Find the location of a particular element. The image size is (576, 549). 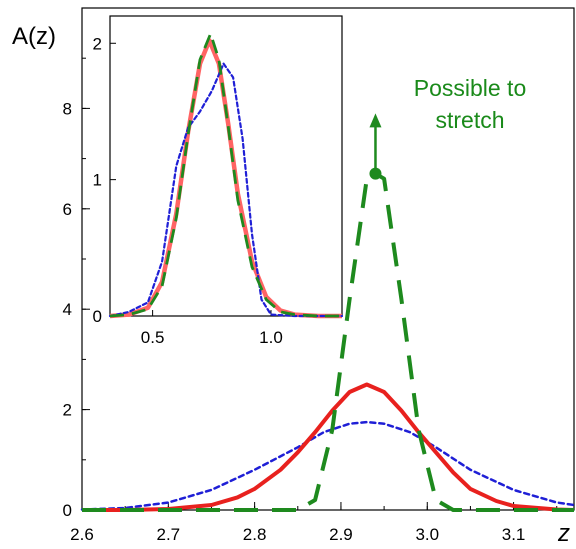

main-x-tick-label: 2.6 is located at coordinates (82, 534).